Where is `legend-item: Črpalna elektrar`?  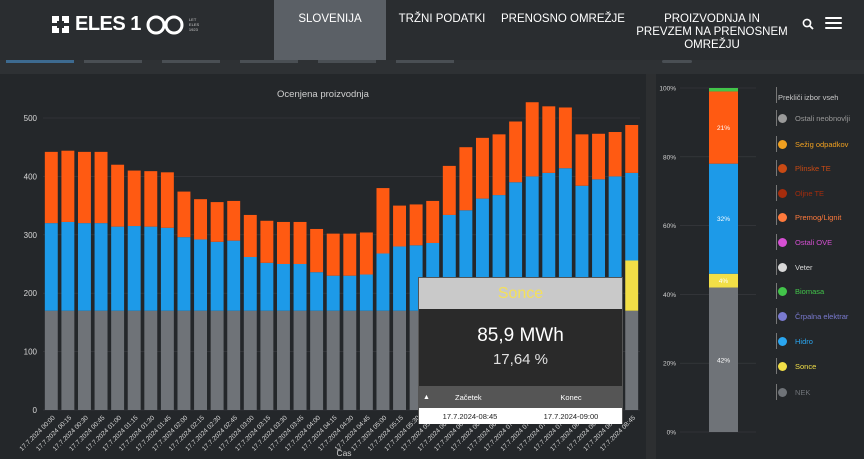 legend-item: Črpalna elektrar is located at coordinates (813, 316).